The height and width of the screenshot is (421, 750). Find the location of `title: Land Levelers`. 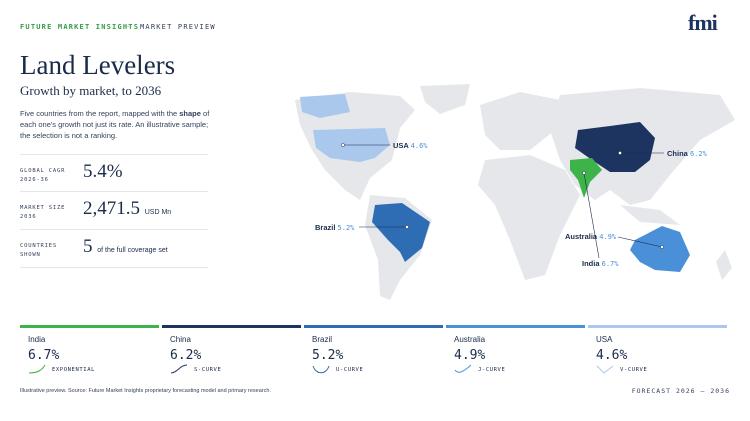

title: Land Levelers is located at coordinates (98, 65).